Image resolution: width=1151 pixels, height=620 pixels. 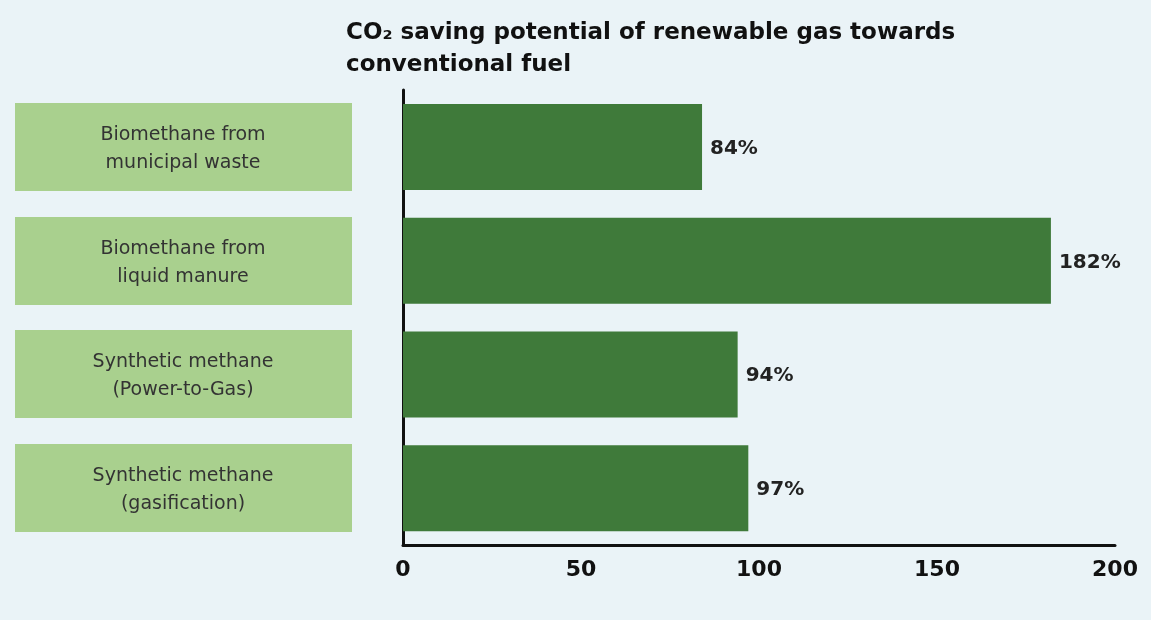 What do you see at coordinates (183, 260) in the screenshot?
I see `y-tick-label: Biomethane from liquid manure` at bounding box center [183, 260].